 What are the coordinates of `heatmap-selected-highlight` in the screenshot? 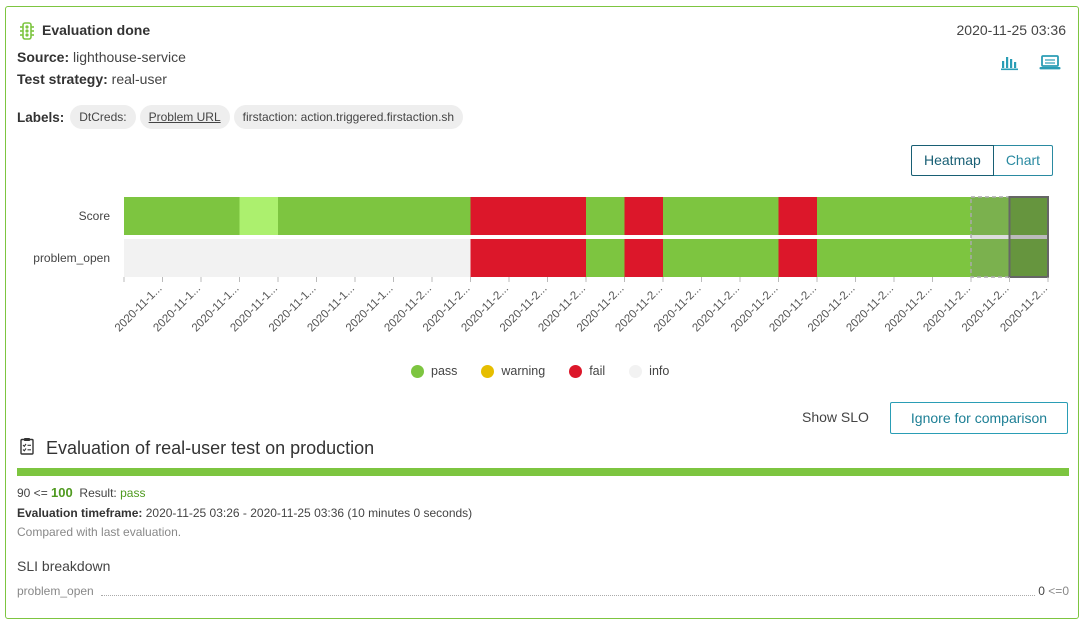 It's located at (1028, 237).